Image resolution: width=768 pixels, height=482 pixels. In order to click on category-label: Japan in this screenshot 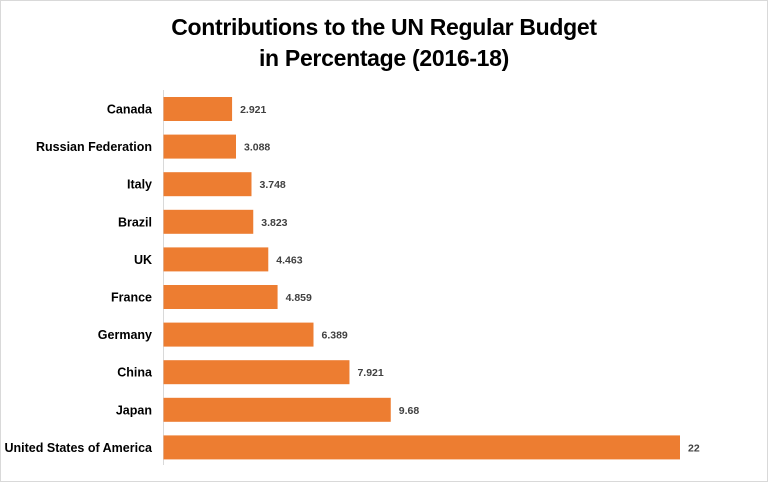, I will do `click(134, 410)`.